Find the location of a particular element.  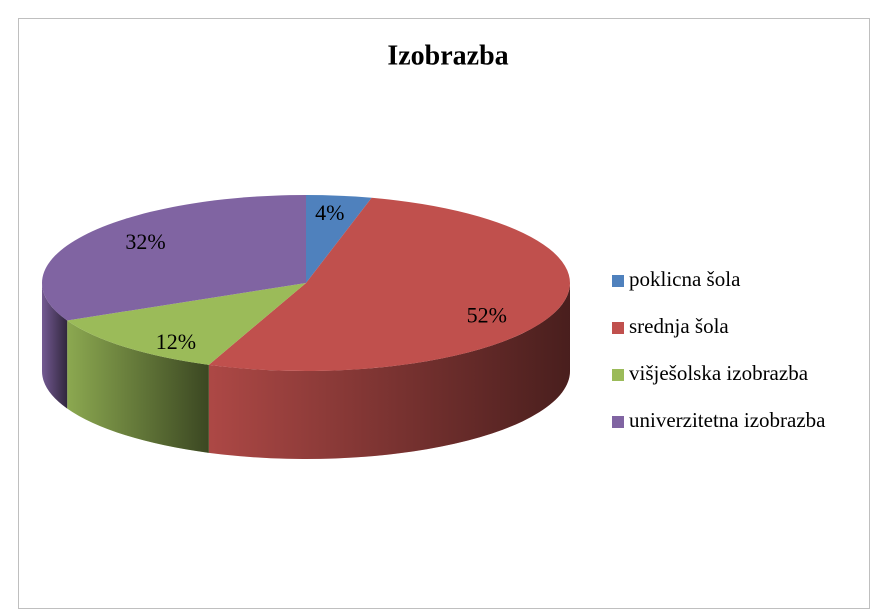

data-label: 4% is located at coordinates (329, 212).